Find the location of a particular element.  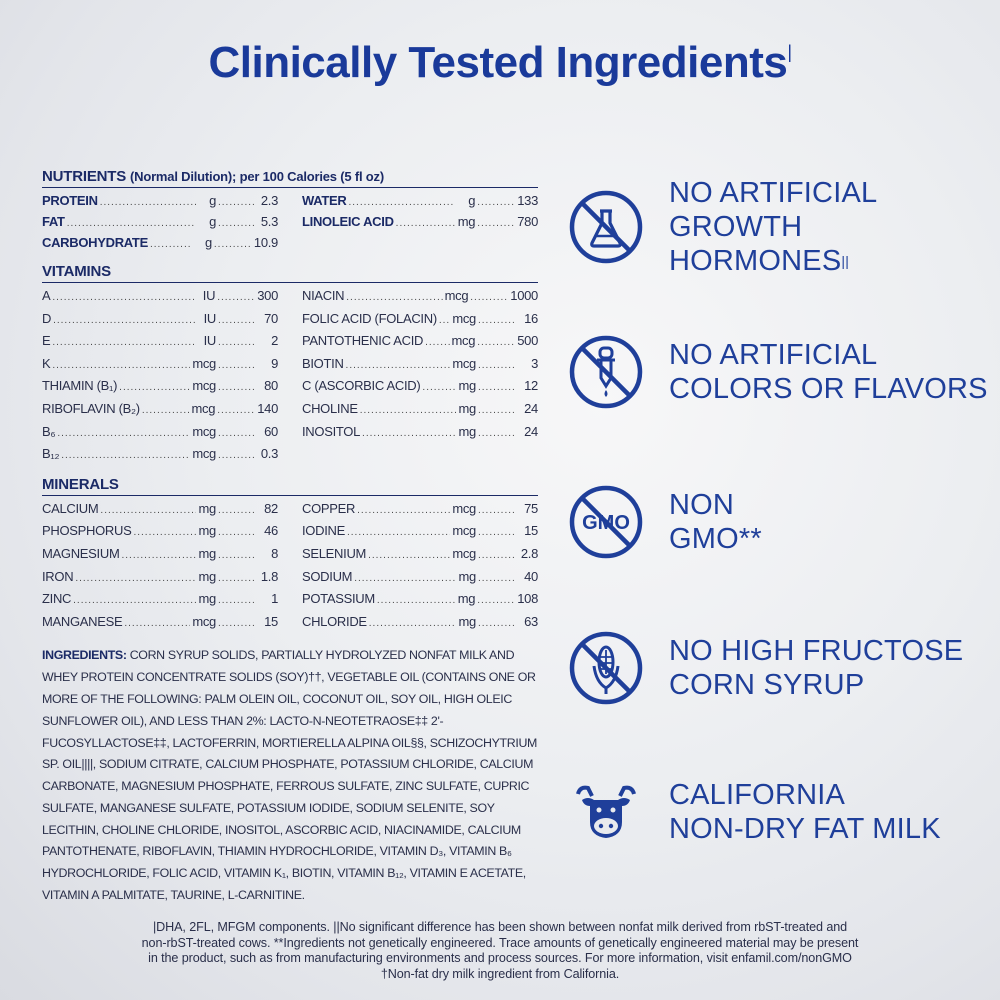

nutrient-value: 75 is located at coordinates (531, 508).